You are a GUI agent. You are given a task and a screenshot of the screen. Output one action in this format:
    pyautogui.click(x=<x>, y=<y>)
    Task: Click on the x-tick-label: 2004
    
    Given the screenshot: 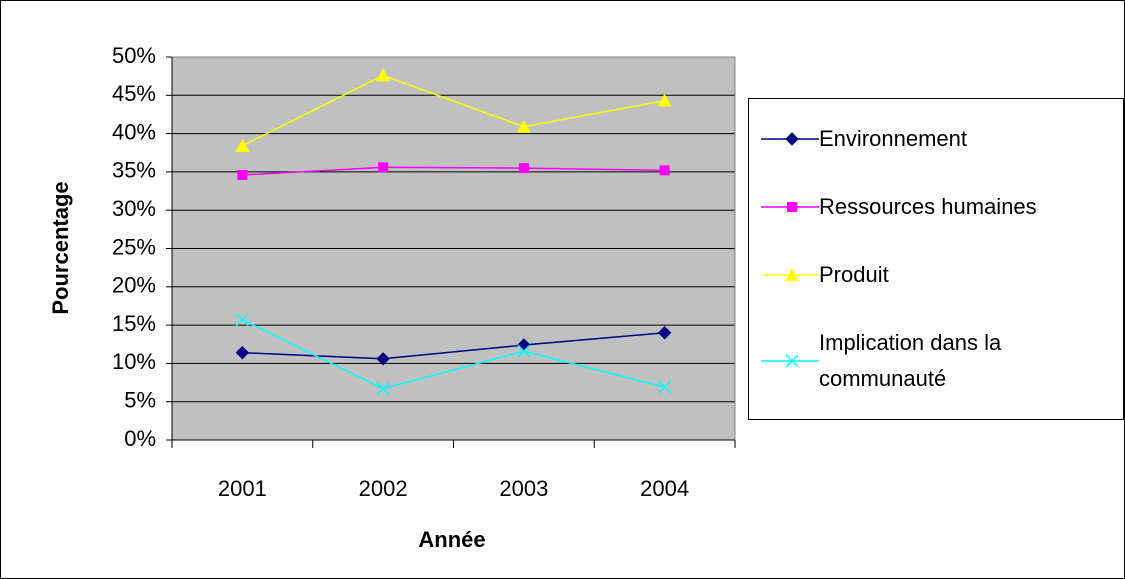 What is the action you would take?
    pyautogui.click(x=664, y=488)
    